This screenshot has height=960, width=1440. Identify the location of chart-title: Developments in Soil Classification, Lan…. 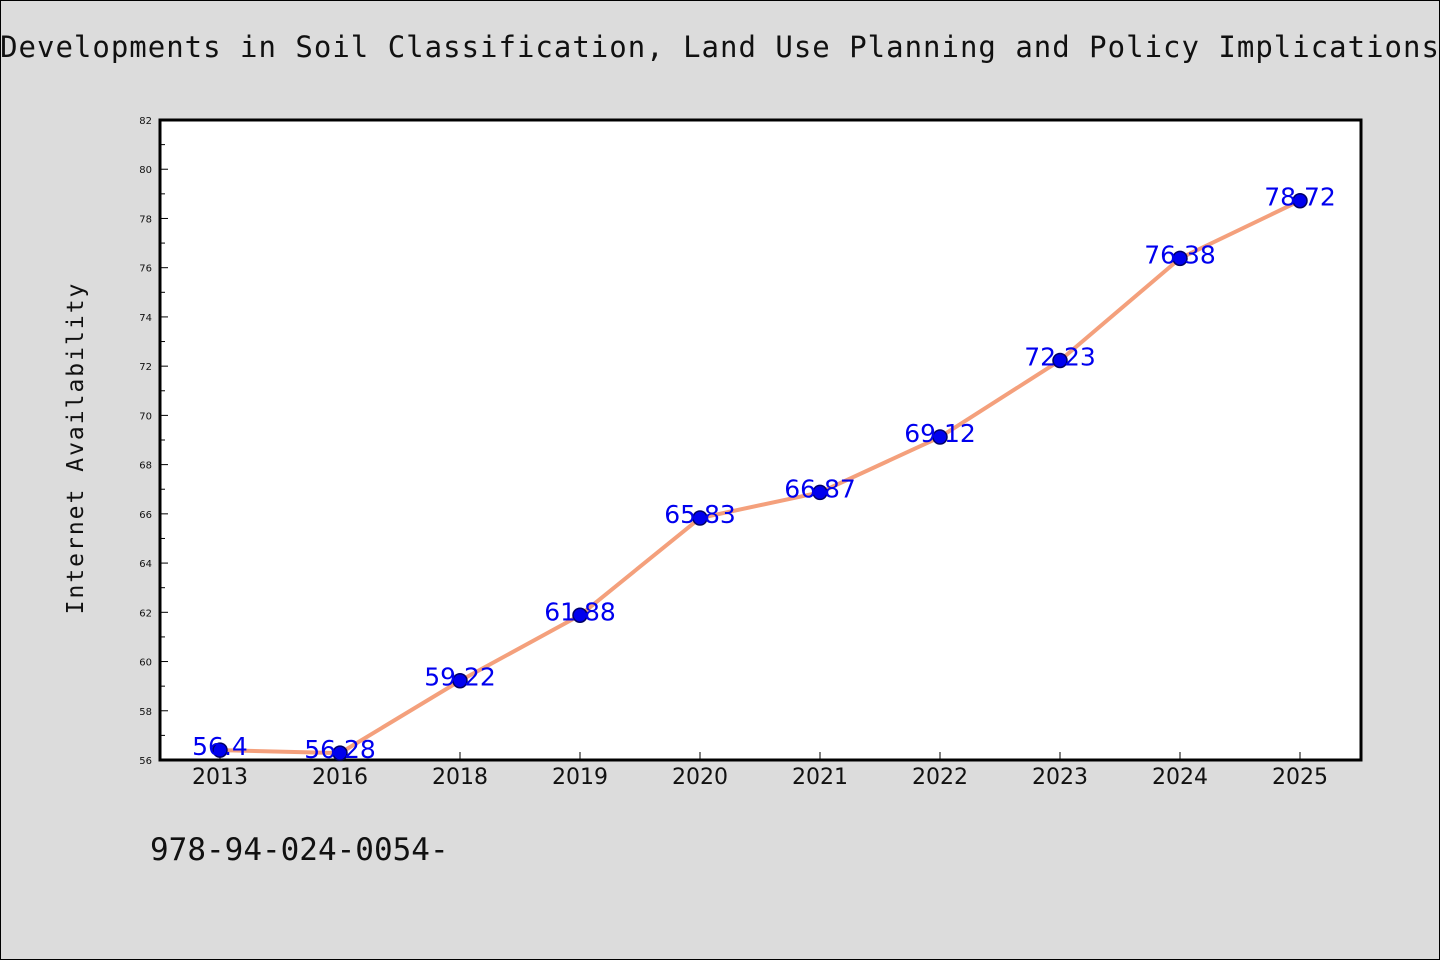
(720, 47).